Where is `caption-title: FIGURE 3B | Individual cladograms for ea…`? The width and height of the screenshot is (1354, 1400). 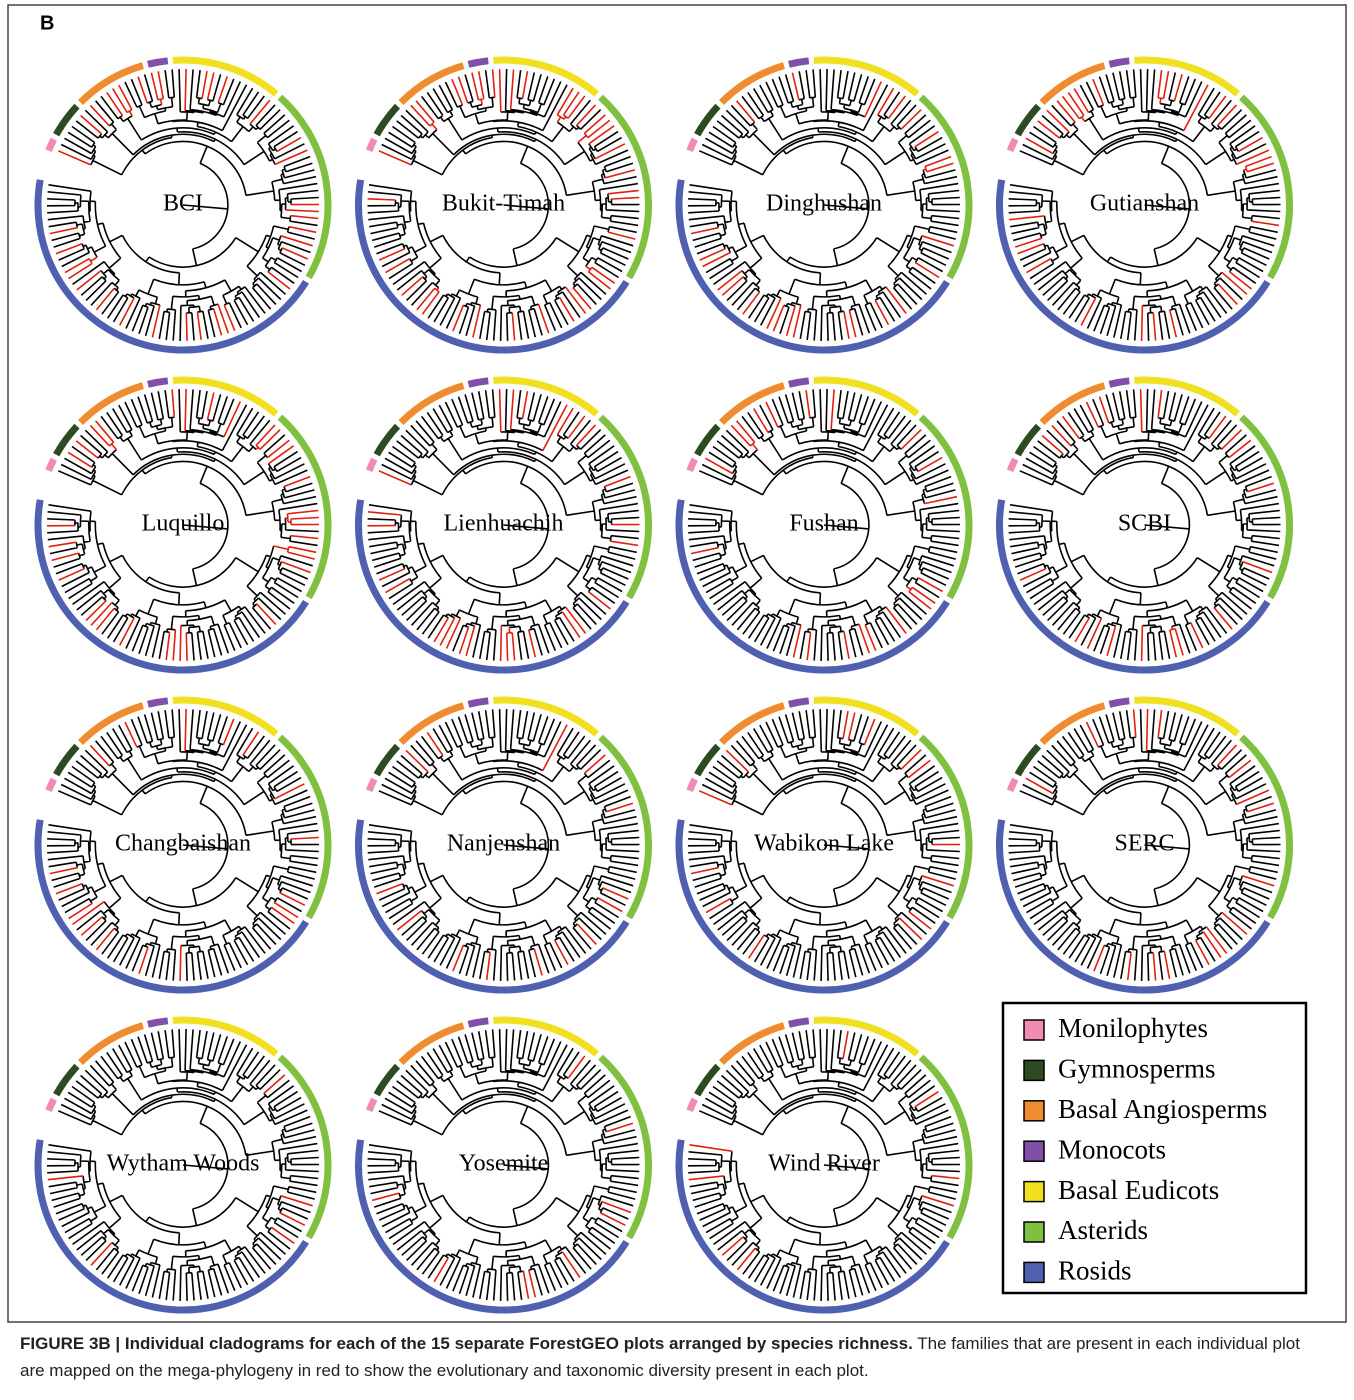 caption-title: FIGURE 3B | Individual cladograms for ea… is located at coordinates (466, 1343).